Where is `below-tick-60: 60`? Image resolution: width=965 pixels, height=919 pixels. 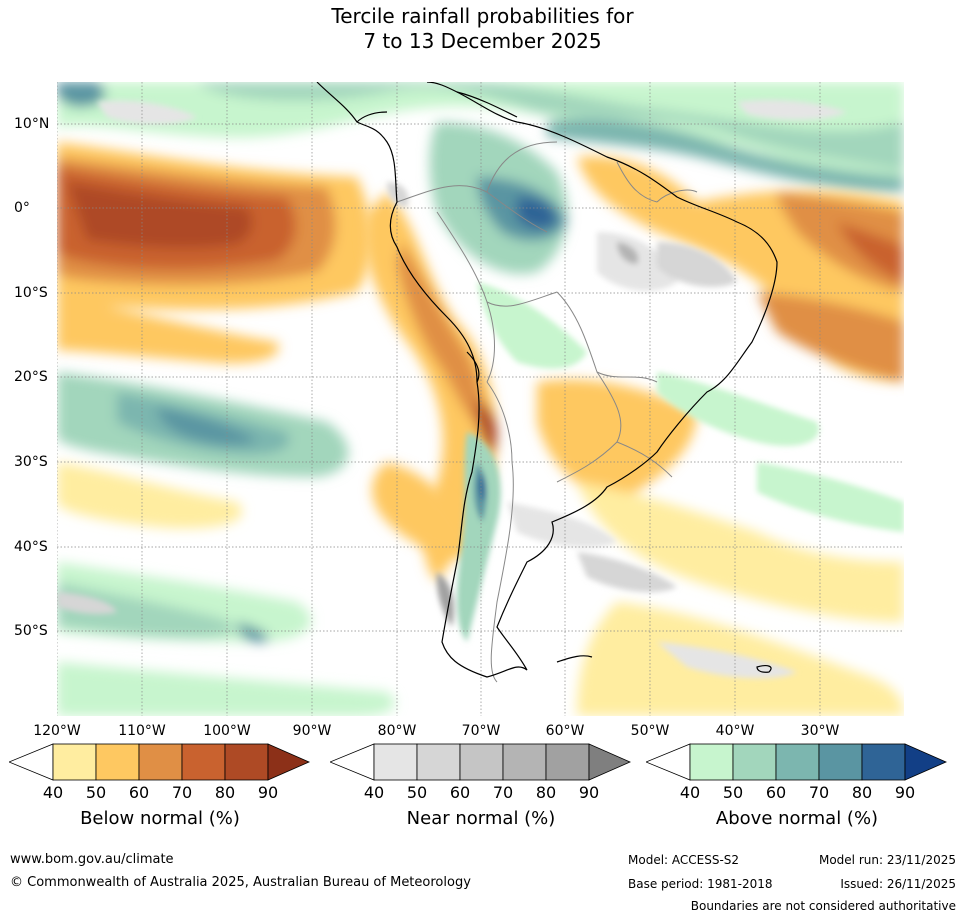
below-tick-60: 60 is located at coordinates (139, 792).